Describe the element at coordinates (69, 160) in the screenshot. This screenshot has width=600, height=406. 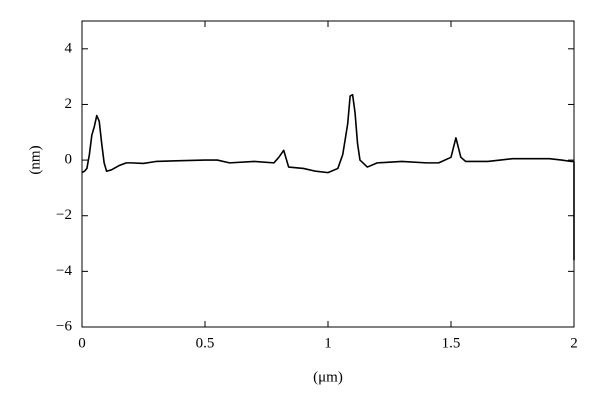
I see `y-tick-label: 0` at that location.